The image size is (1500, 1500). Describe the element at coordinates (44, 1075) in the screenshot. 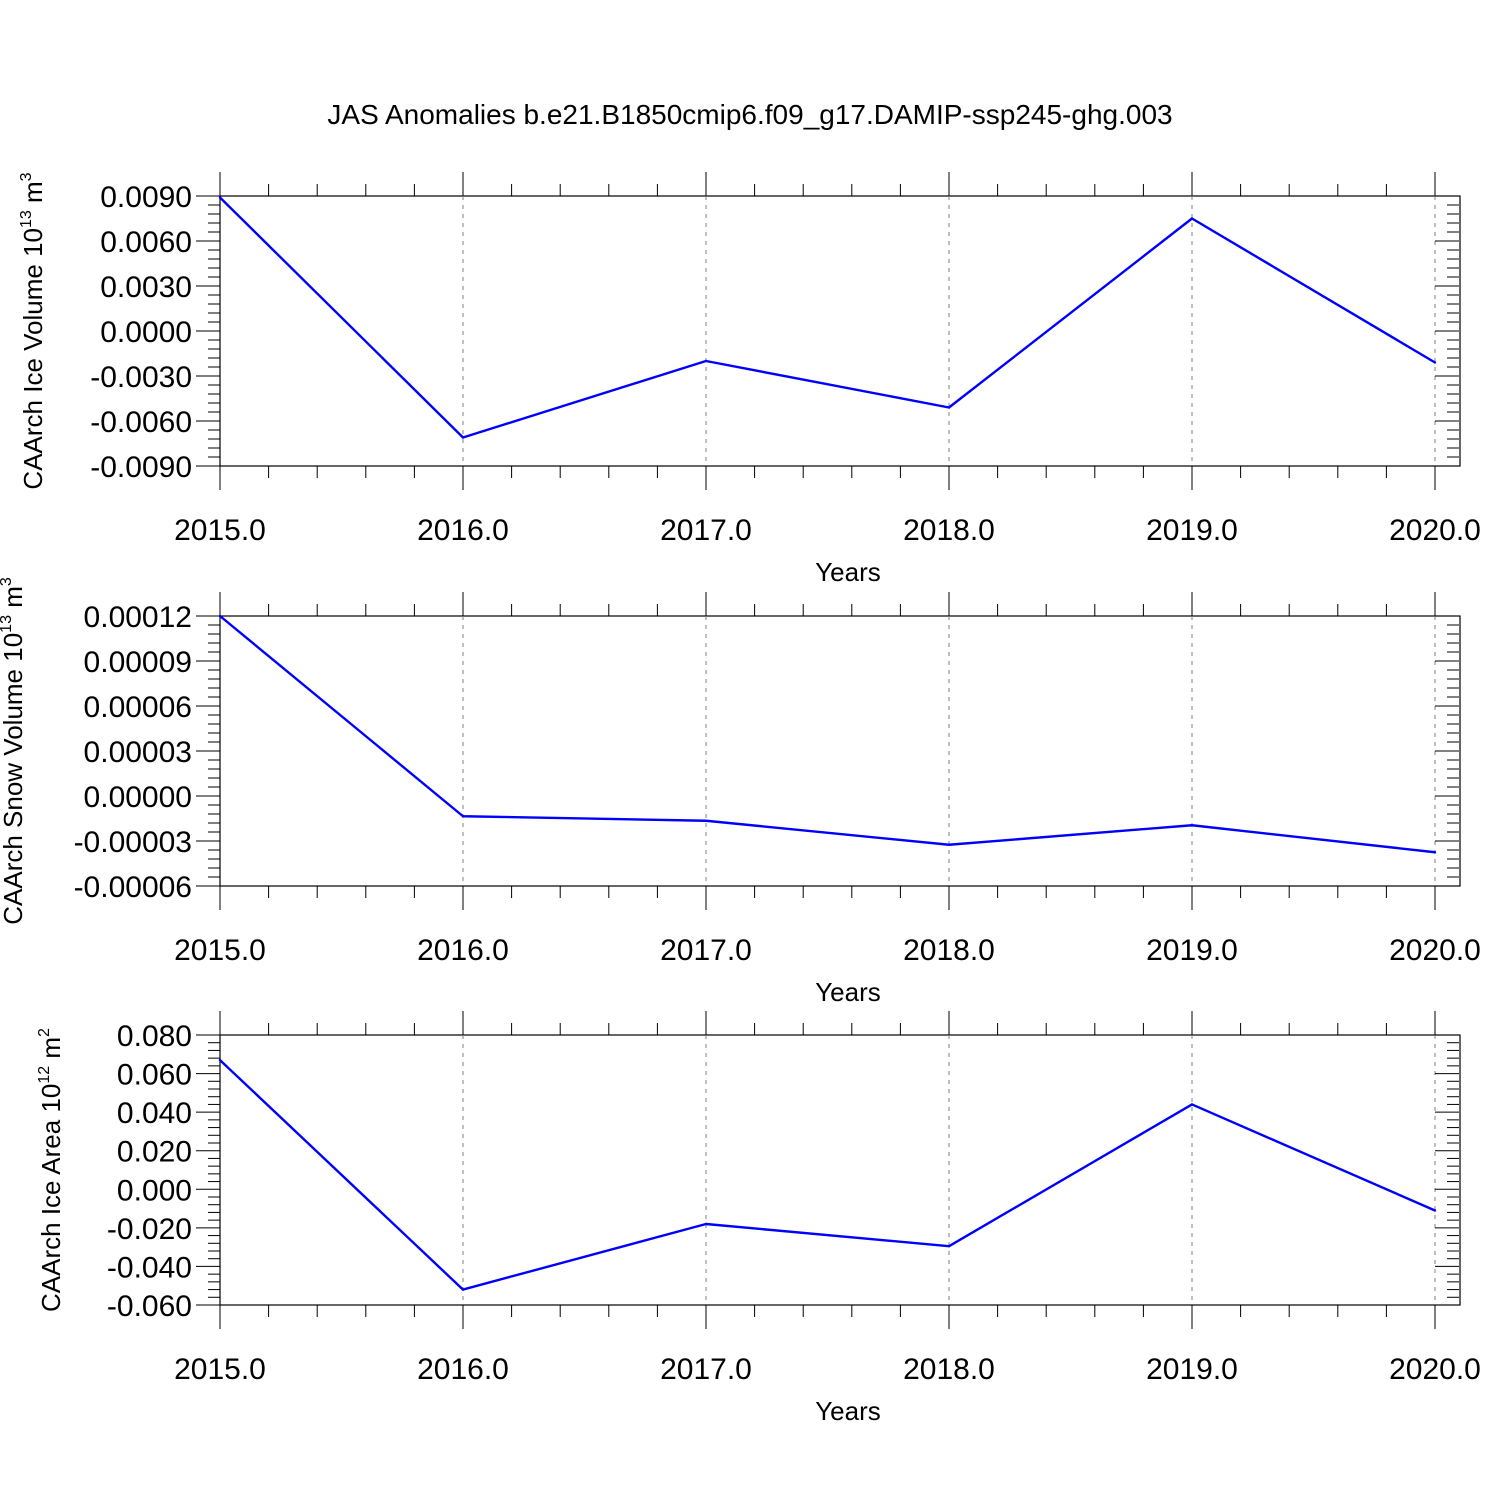

I see `y-axis-label-superscript: 12` at that location.